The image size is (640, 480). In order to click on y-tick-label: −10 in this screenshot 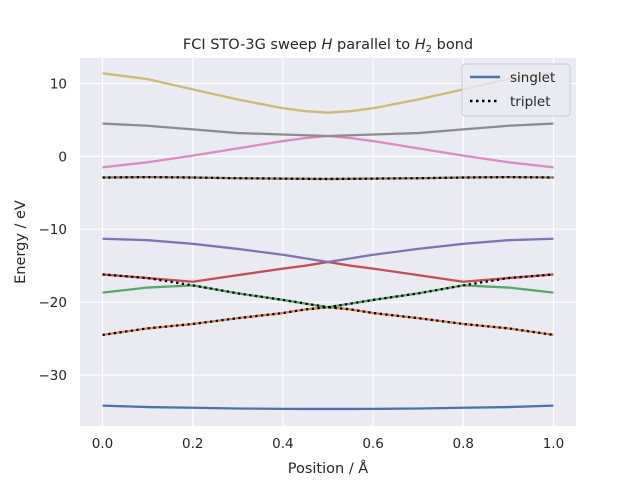, I will do `click(53, 230)`.